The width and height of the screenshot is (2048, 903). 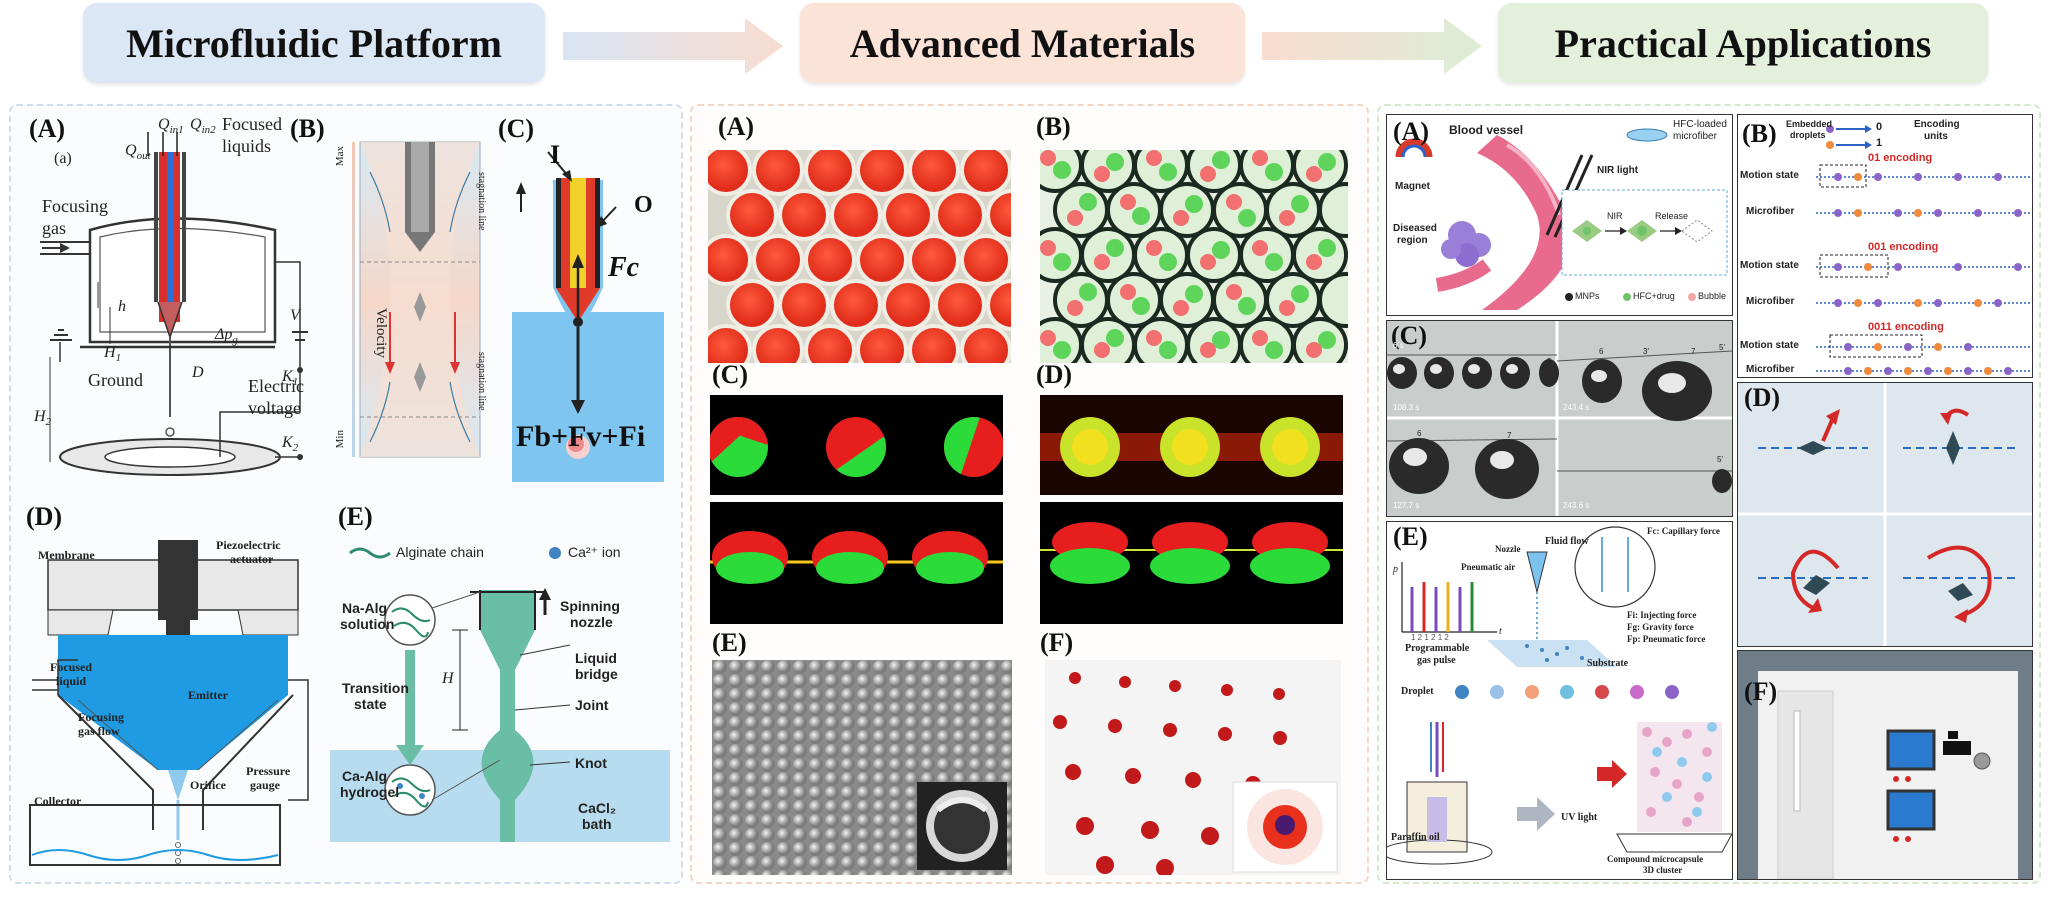 I want to click on capillary-force-fc: Fc, so click(x=624, y=267).